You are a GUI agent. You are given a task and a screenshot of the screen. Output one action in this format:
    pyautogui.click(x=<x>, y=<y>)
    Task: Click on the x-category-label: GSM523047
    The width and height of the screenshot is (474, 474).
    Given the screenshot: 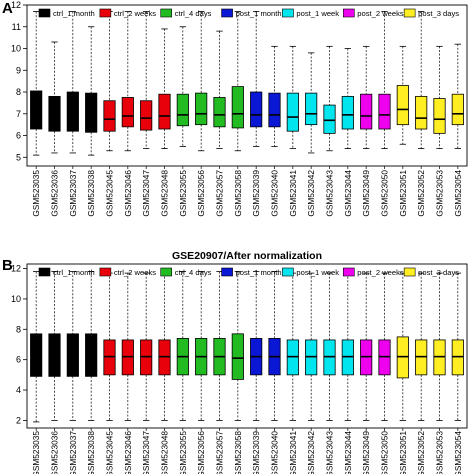 What is the action you would take?
    pyautogui.click(x=146, y=452)
    